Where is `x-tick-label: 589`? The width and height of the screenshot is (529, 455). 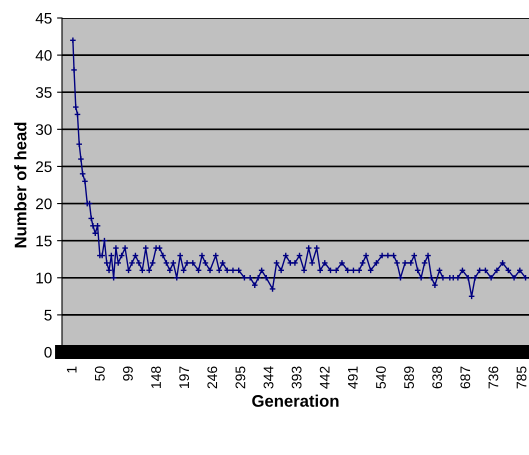 x-tick-label: 589 is located at coordinates (409, 377).